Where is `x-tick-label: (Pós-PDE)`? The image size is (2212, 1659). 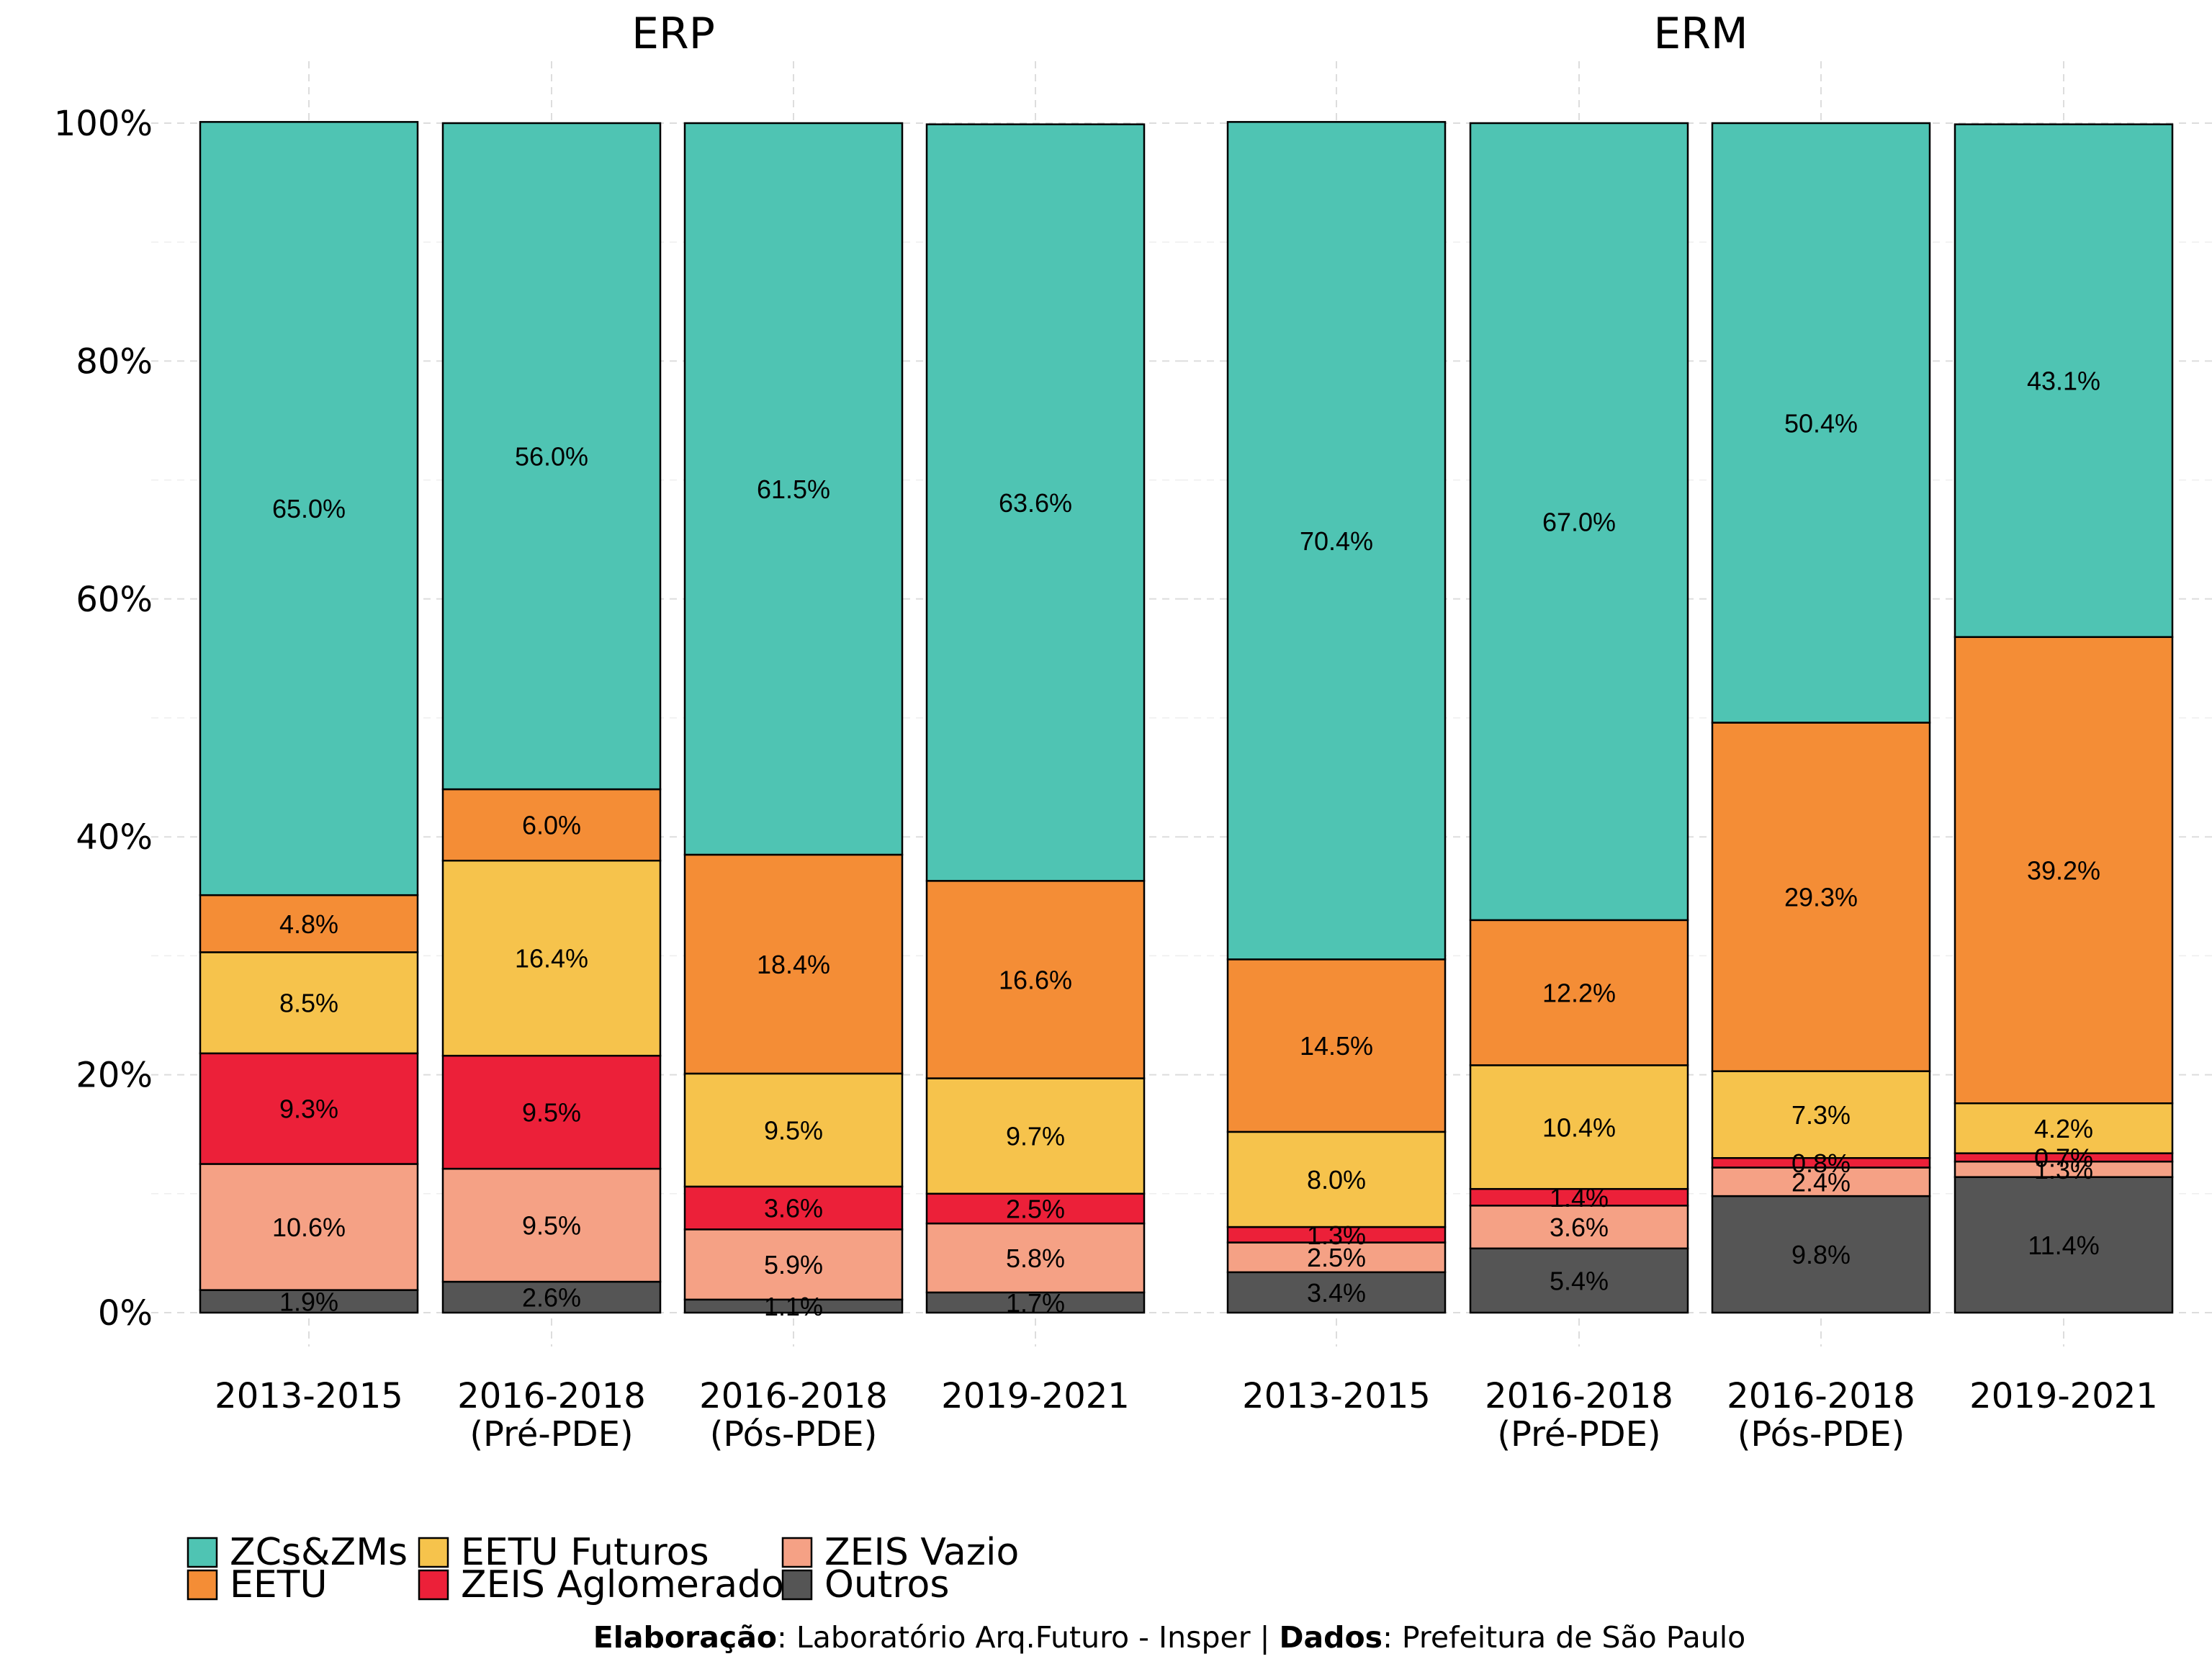 x-tick-label: (Pós-PDE) is located at coordinates (1821, 1435).